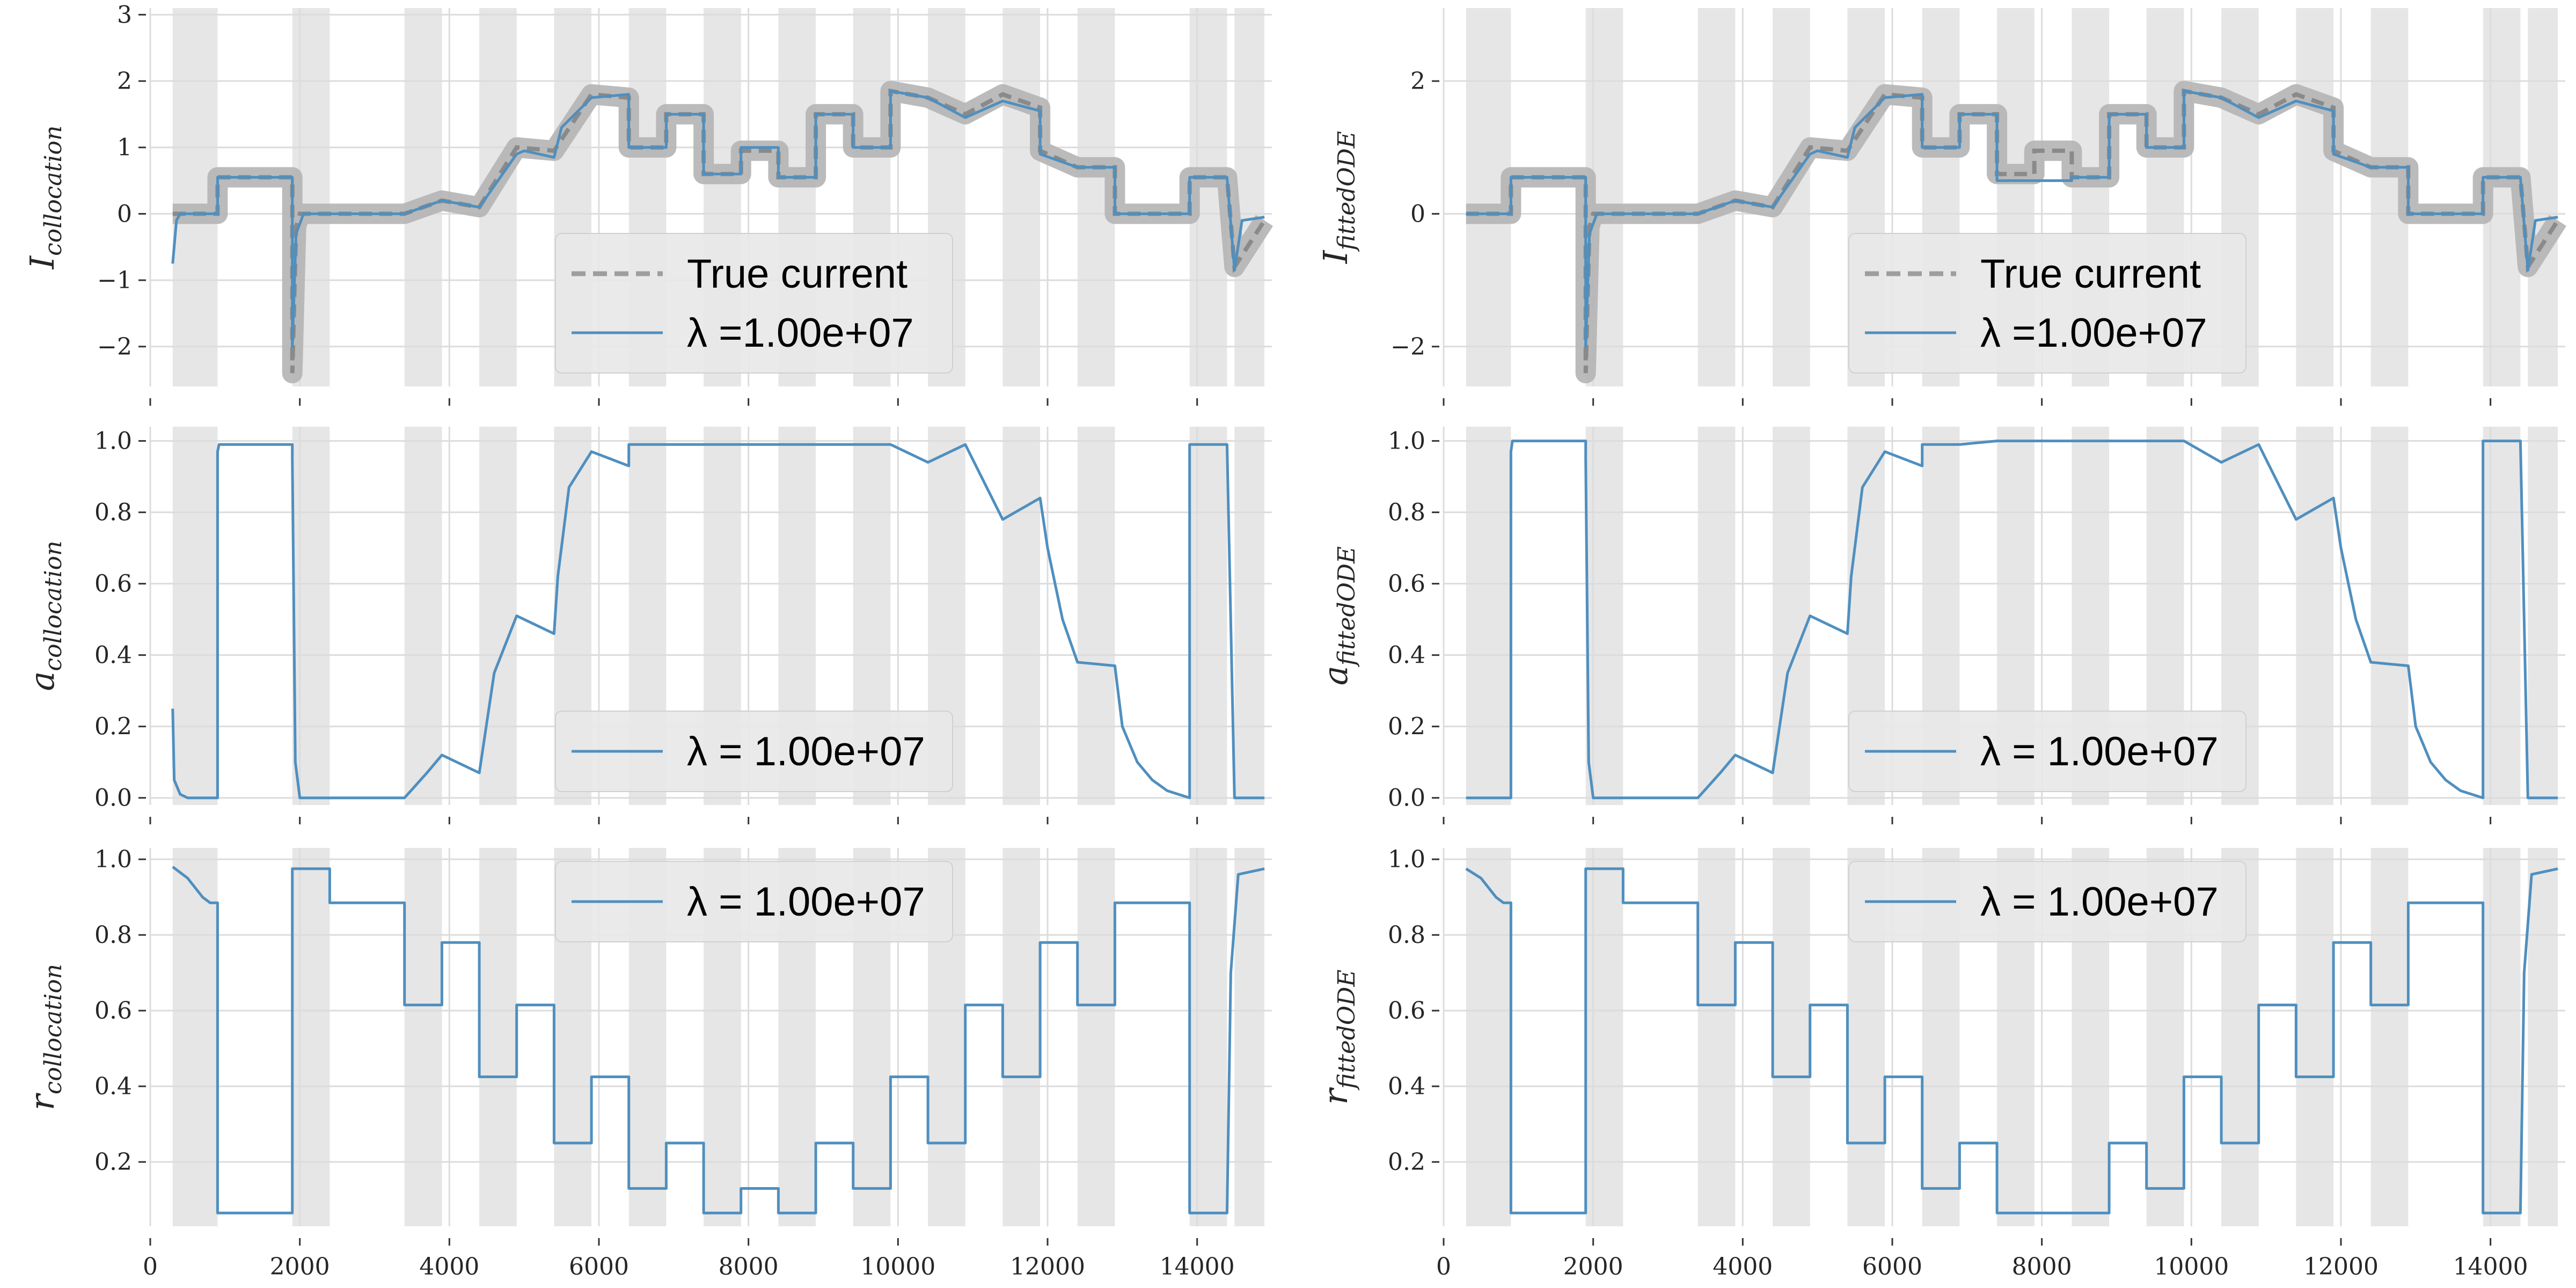 The width and height of the screenshot is (2576, 1288). I want to click on y-tick-label: 3, so click(124, 14).